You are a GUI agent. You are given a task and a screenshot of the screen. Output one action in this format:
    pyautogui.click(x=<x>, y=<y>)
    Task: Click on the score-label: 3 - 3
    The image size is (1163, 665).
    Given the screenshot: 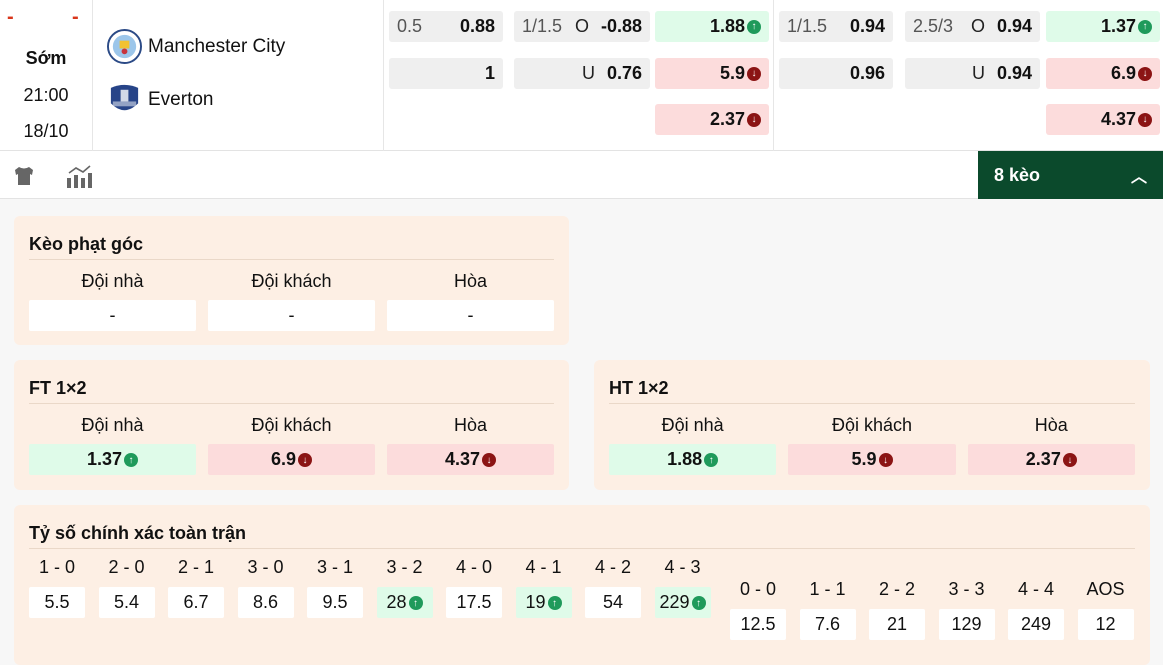 What is the action you would take?
    pyautogui.click(x=966, y=589)
    